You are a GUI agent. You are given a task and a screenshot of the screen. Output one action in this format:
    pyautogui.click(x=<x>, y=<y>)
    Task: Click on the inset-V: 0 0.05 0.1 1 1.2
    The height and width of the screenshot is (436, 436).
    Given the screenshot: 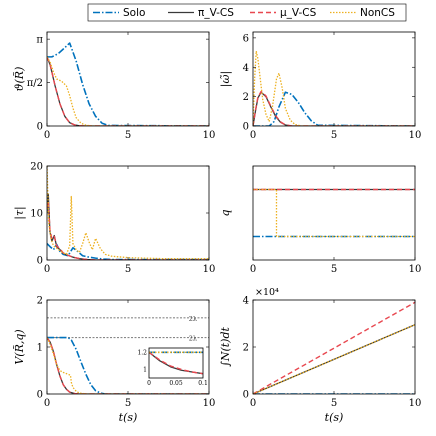 What is the action you would take?
    pyautogui.click(x=172, y=367)
    